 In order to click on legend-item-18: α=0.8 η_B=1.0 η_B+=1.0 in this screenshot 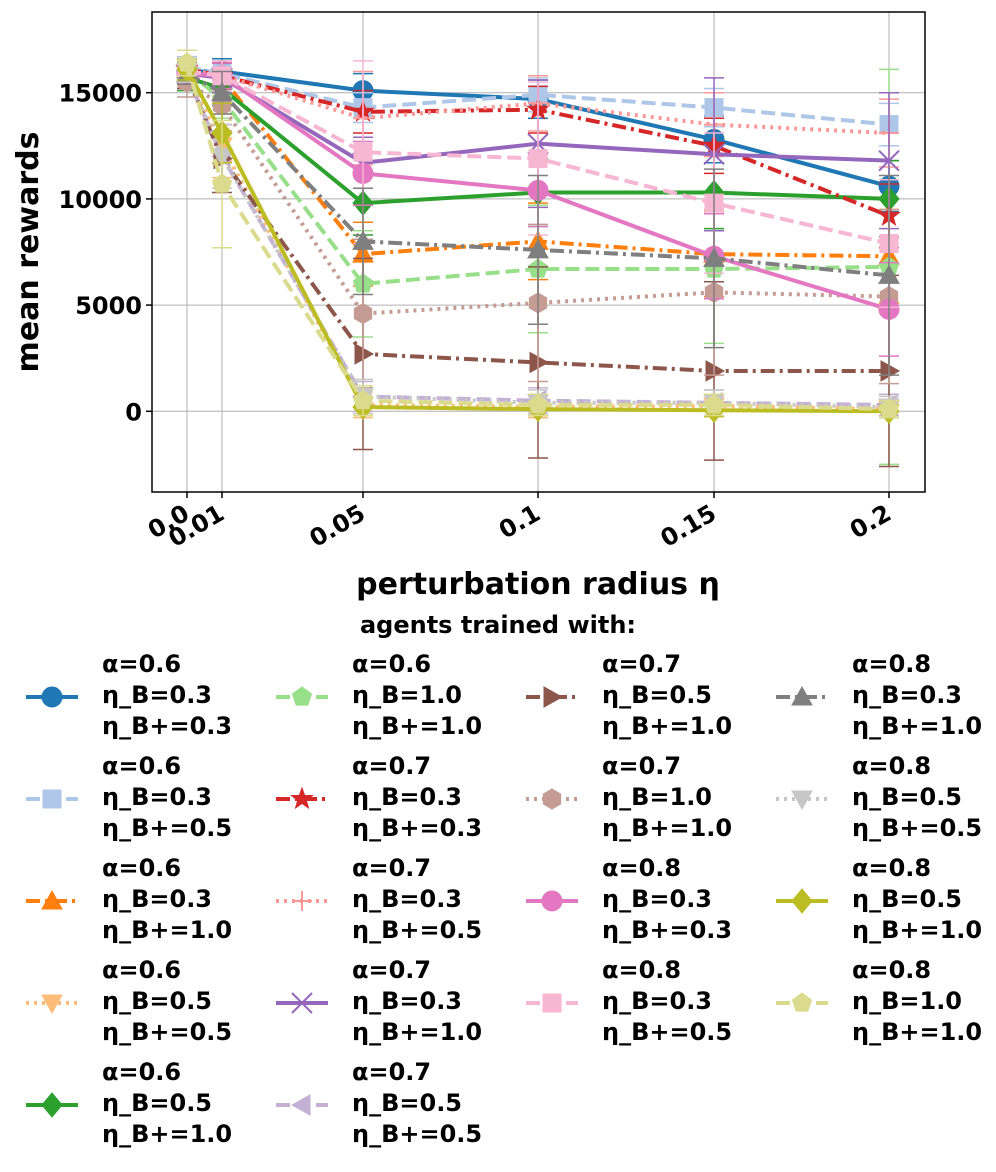, I will do `click(879, 1001)`.